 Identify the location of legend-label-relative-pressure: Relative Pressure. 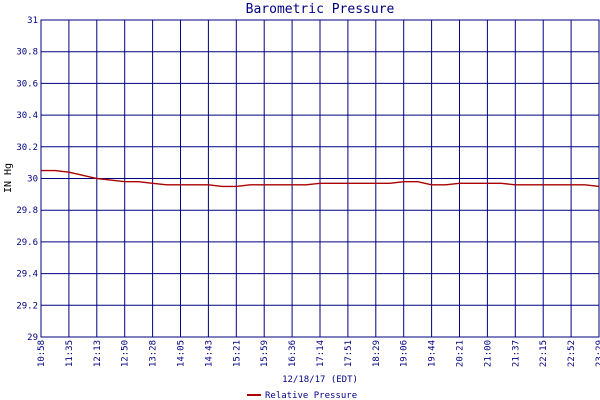
(311, 395).